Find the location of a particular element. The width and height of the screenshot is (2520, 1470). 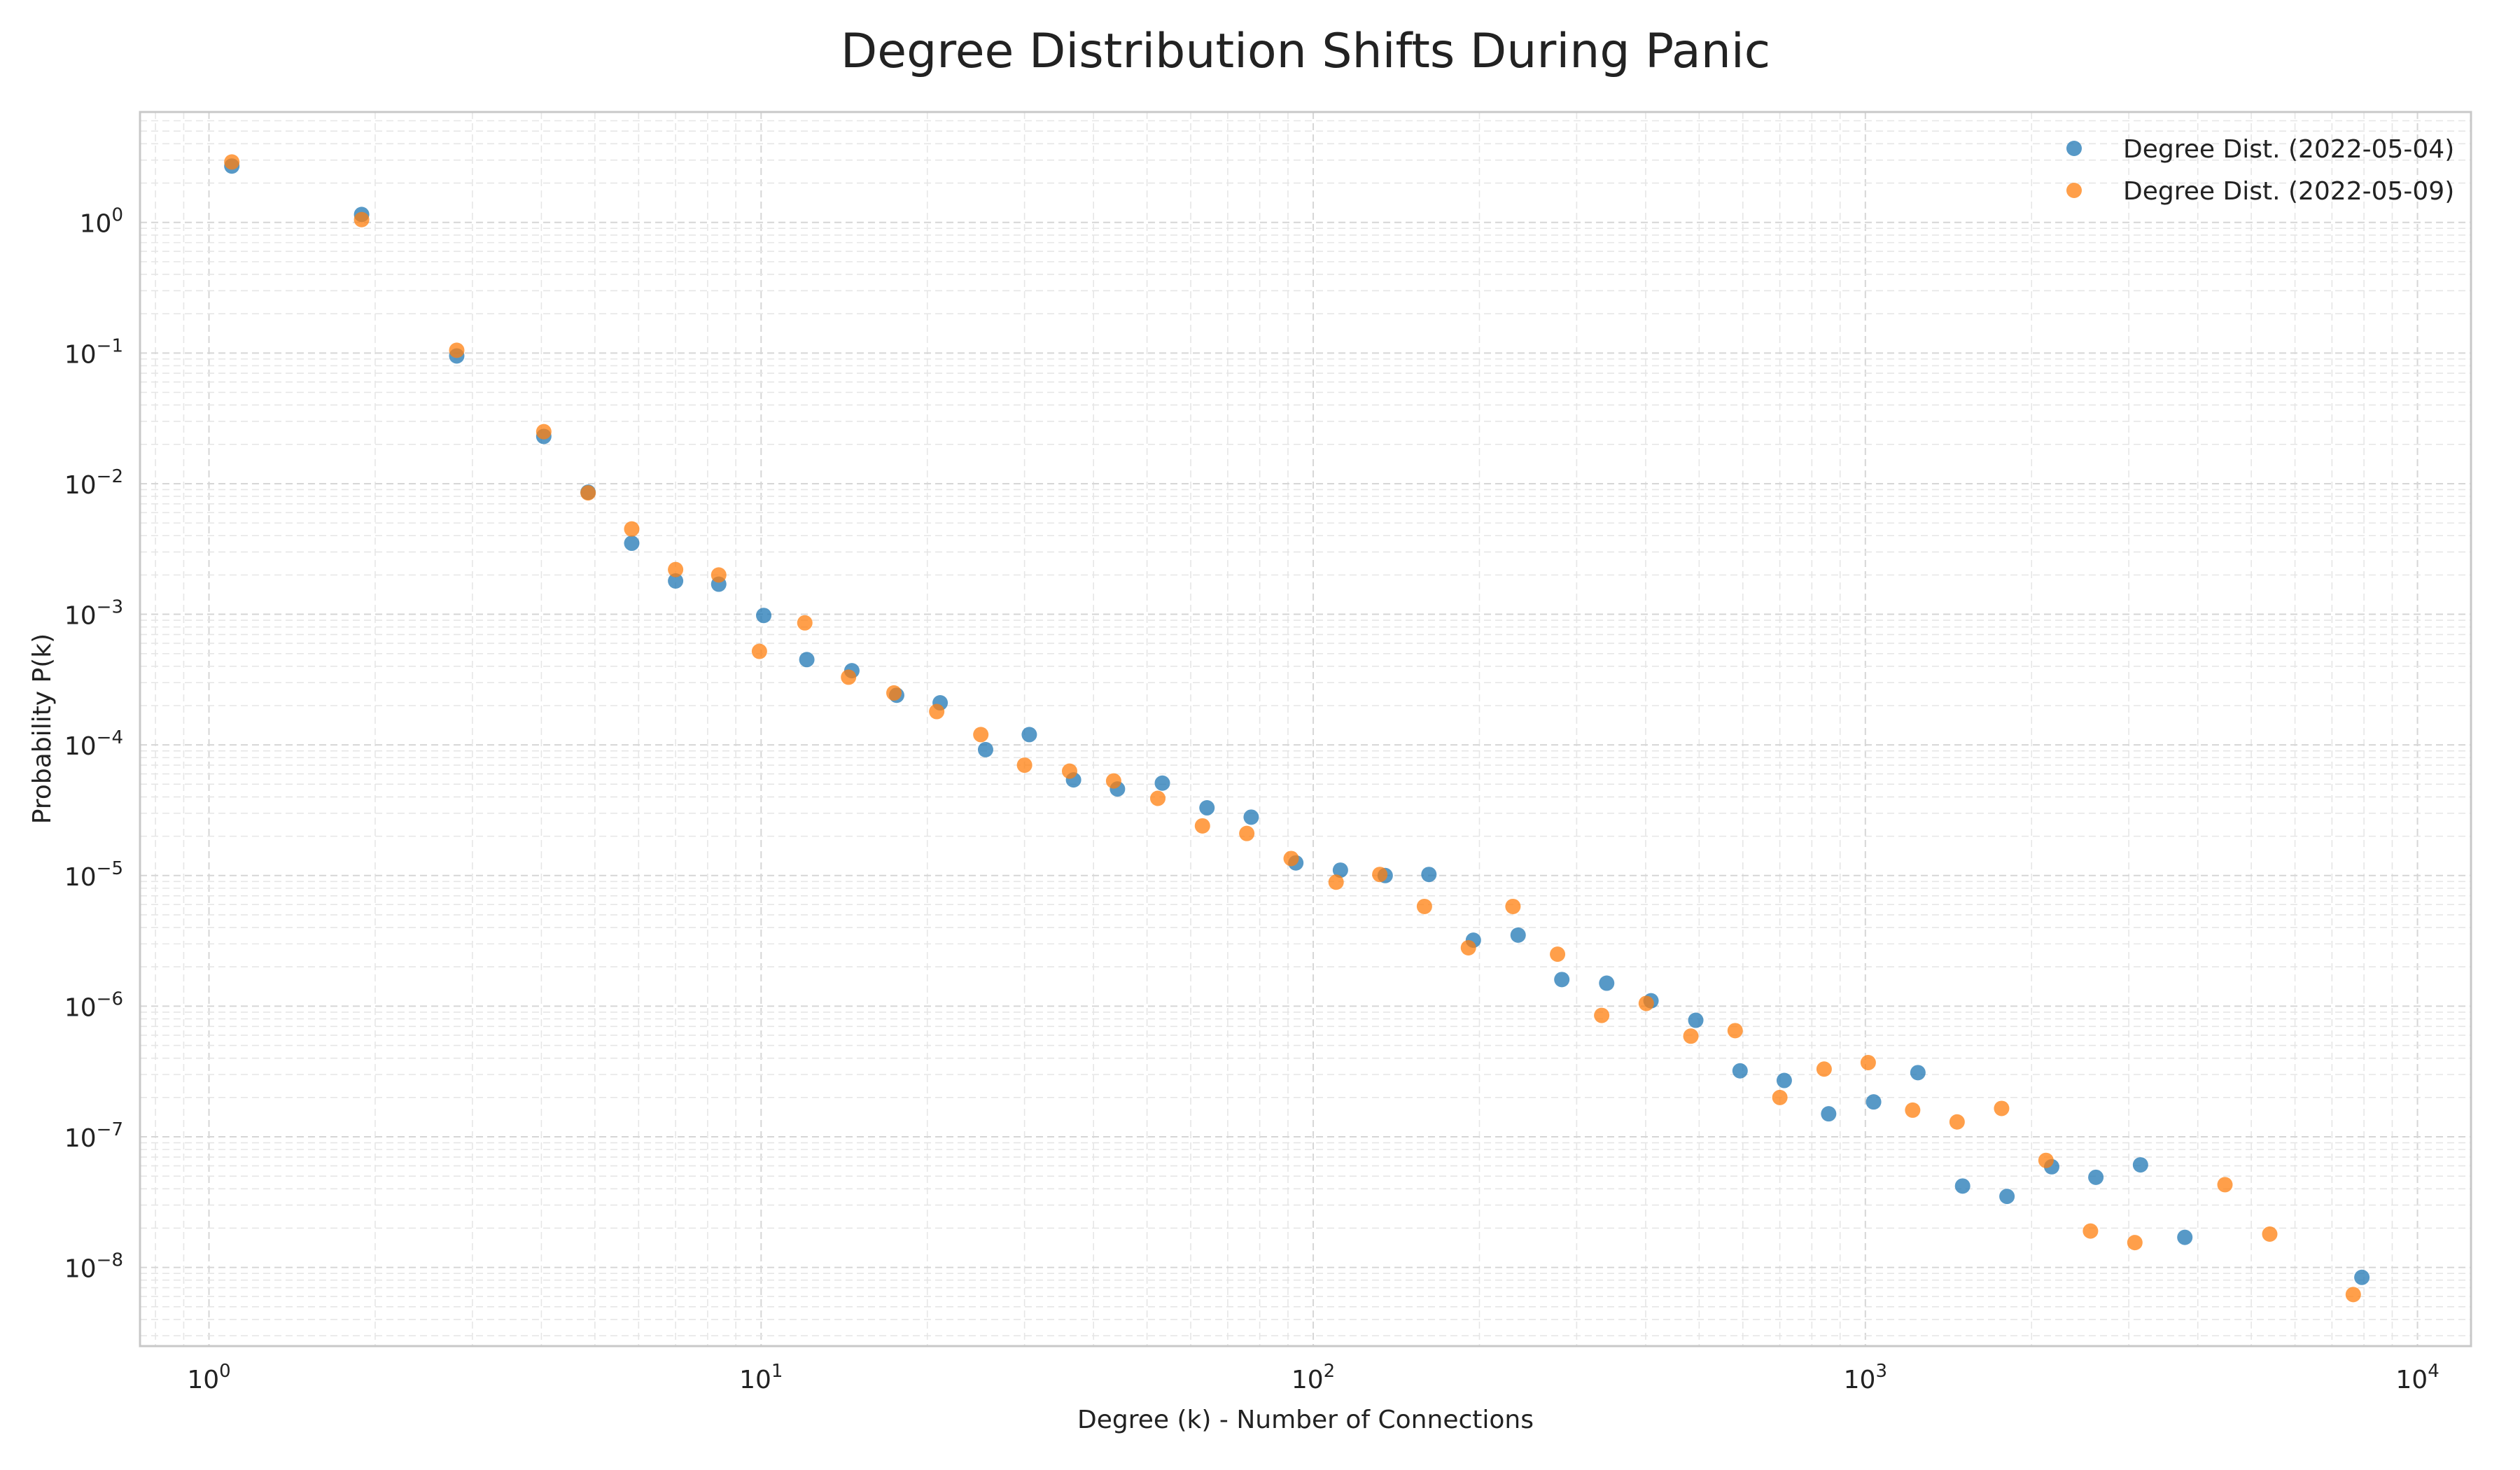

x-tick-labels: 100 101 102 103 104 is located at coordinates (1313, 1377).